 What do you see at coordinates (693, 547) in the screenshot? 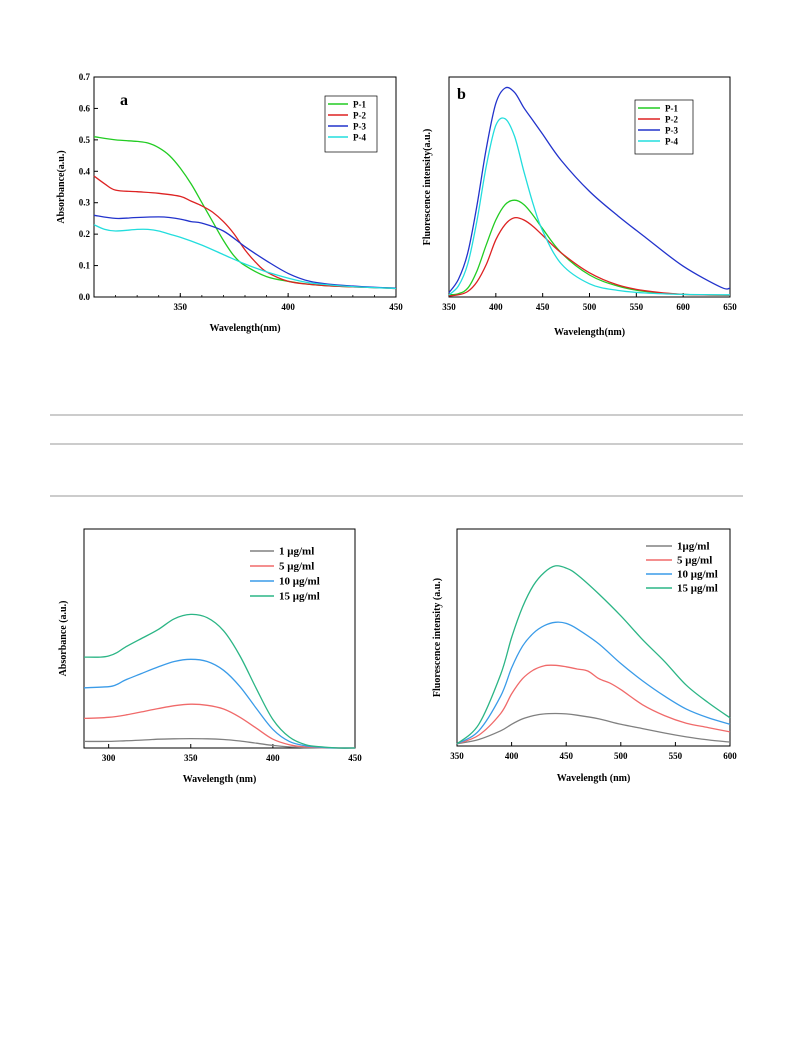
I see `legend-label: 1μg/ml` at bounding box center [693, 547].